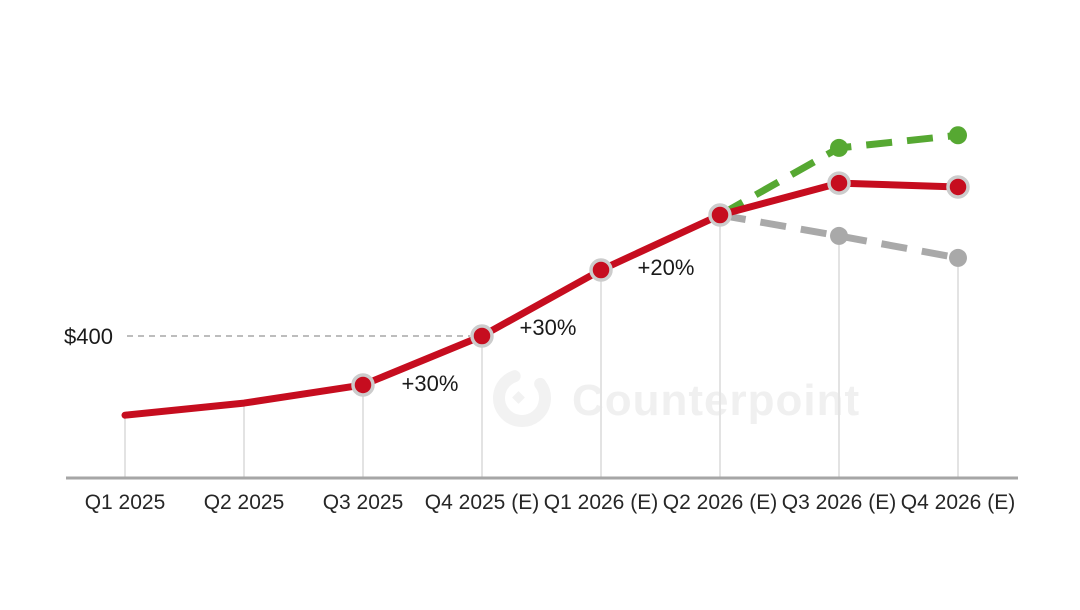  What do you see at coordinates (839, 502) in the screenshot?
I see `x-tick-label: Q3 2026 (E)` at bounding box center [839, 502].